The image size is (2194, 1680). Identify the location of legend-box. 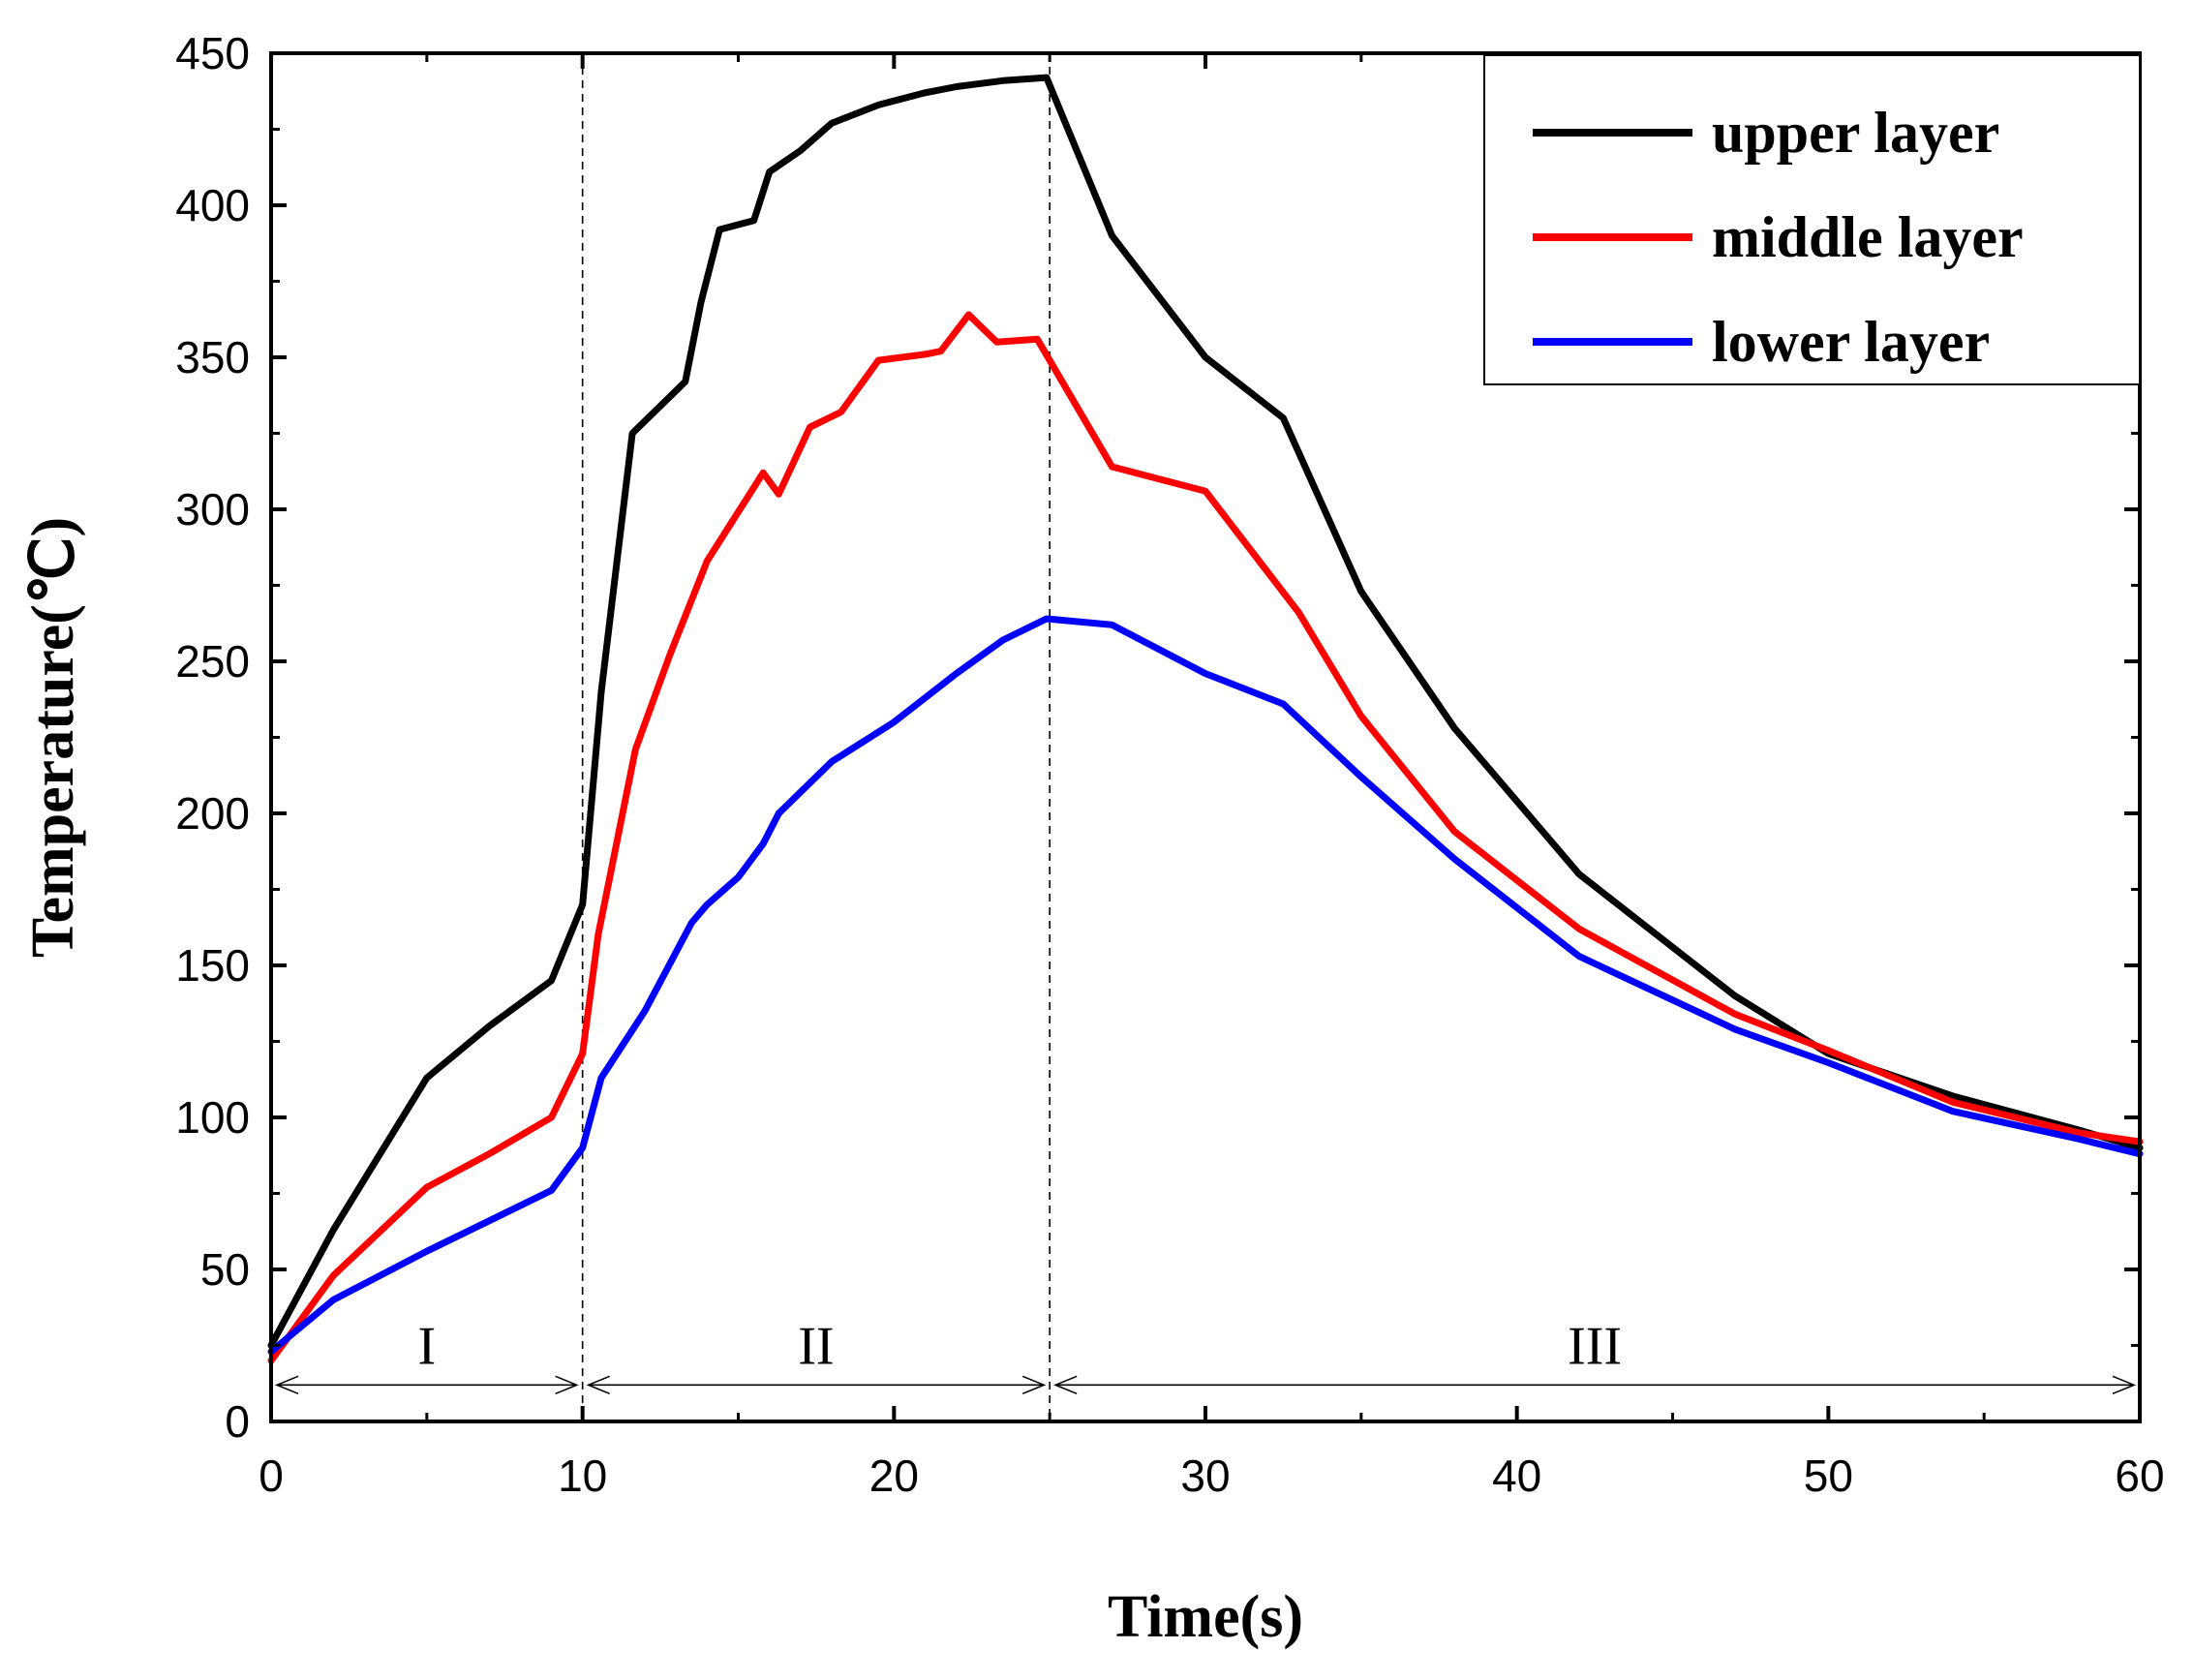
(1812, 220).